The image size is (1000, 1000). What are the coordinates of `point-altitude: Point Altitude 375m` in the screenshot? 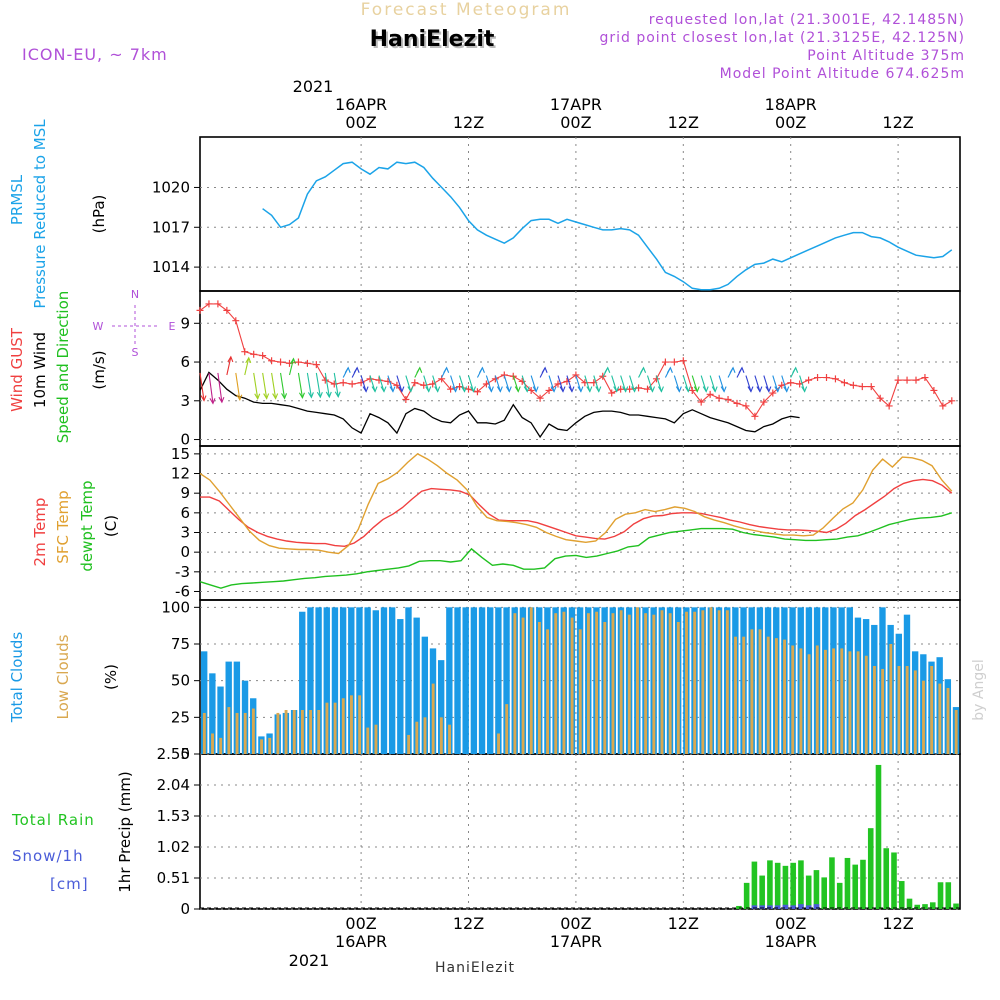 It's located at (886, 56).